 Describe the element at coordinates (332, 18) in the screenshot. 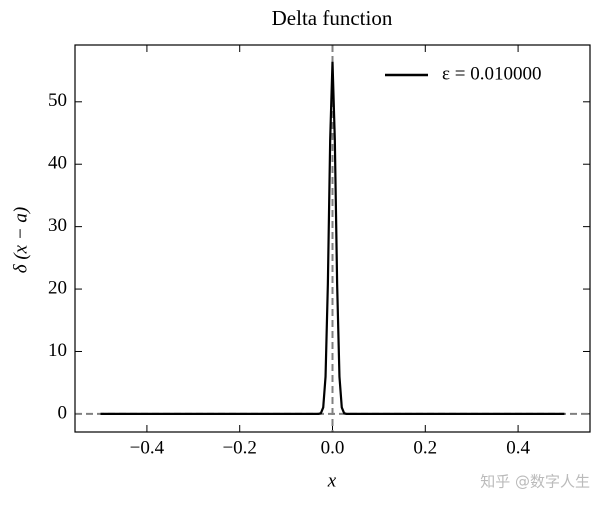

I see `chart-title: Delta function` at that location.